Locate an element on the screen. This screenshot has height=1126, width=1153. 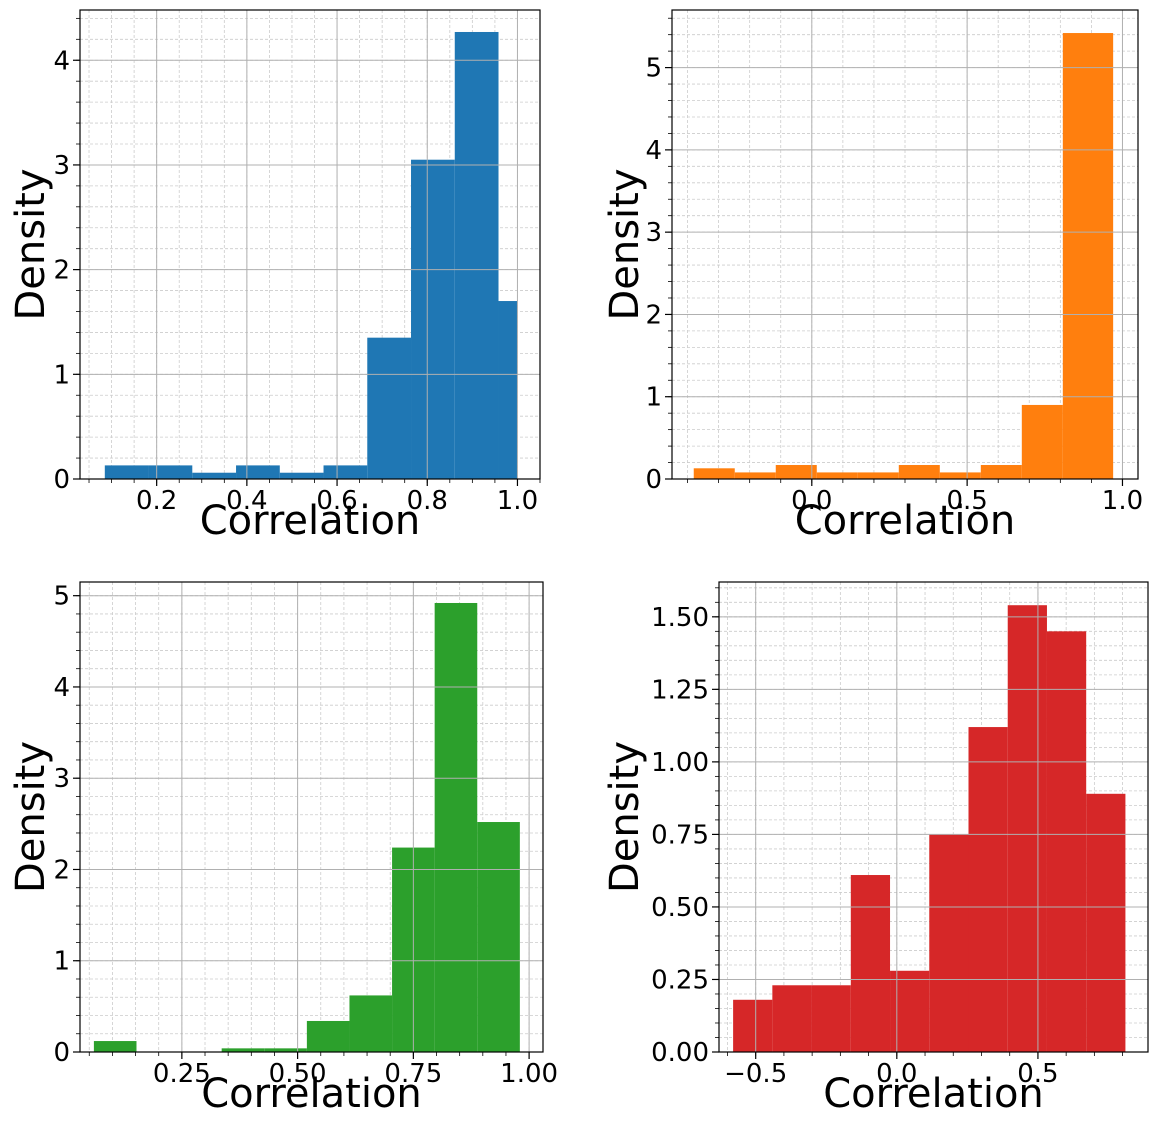
x-tick-label: 0.8 is located at coordinates (427, 501).